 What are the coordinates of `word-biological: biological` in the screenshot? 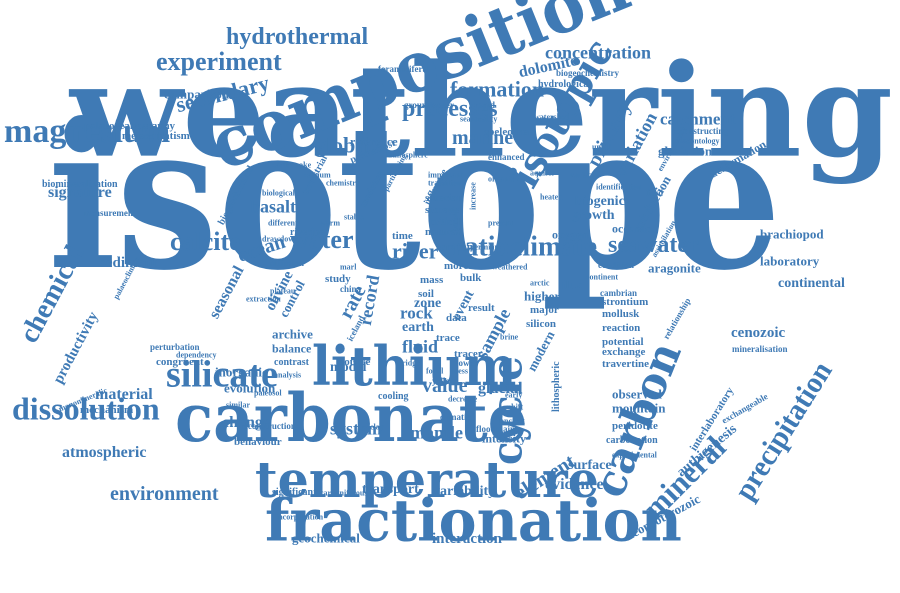 It's located at (278, 194).